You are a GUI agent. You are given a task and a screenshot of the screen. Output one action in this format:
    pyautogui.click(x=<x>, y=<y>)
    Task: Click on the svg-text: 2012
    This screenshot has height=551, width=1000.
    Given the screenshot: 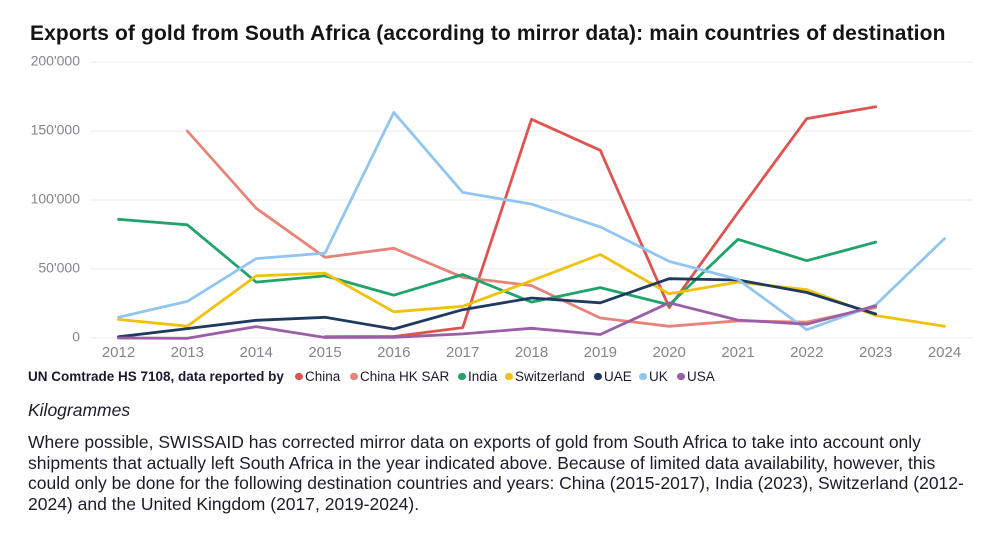 What is the action you would take?
    pyautogui.click(x=118, y=352)
    